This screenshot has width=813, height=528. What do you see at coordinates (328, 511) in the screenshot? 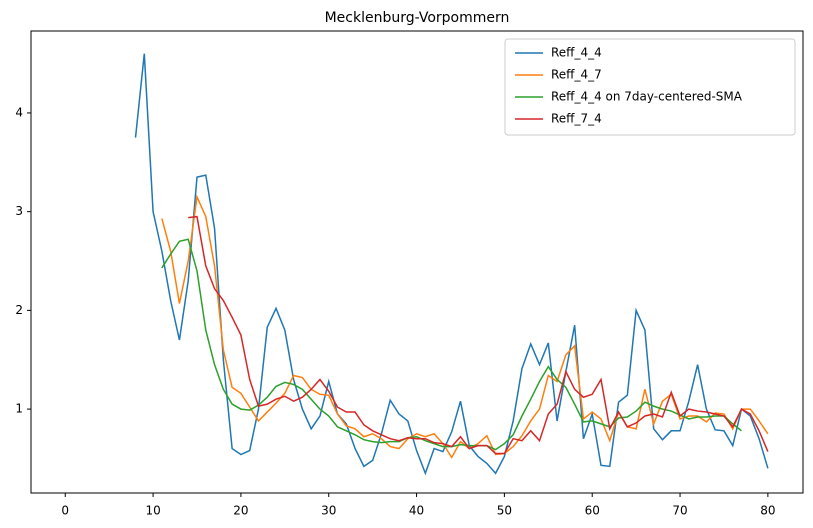
I see `x-tick-label: 30` at bounding box center [328, 511].